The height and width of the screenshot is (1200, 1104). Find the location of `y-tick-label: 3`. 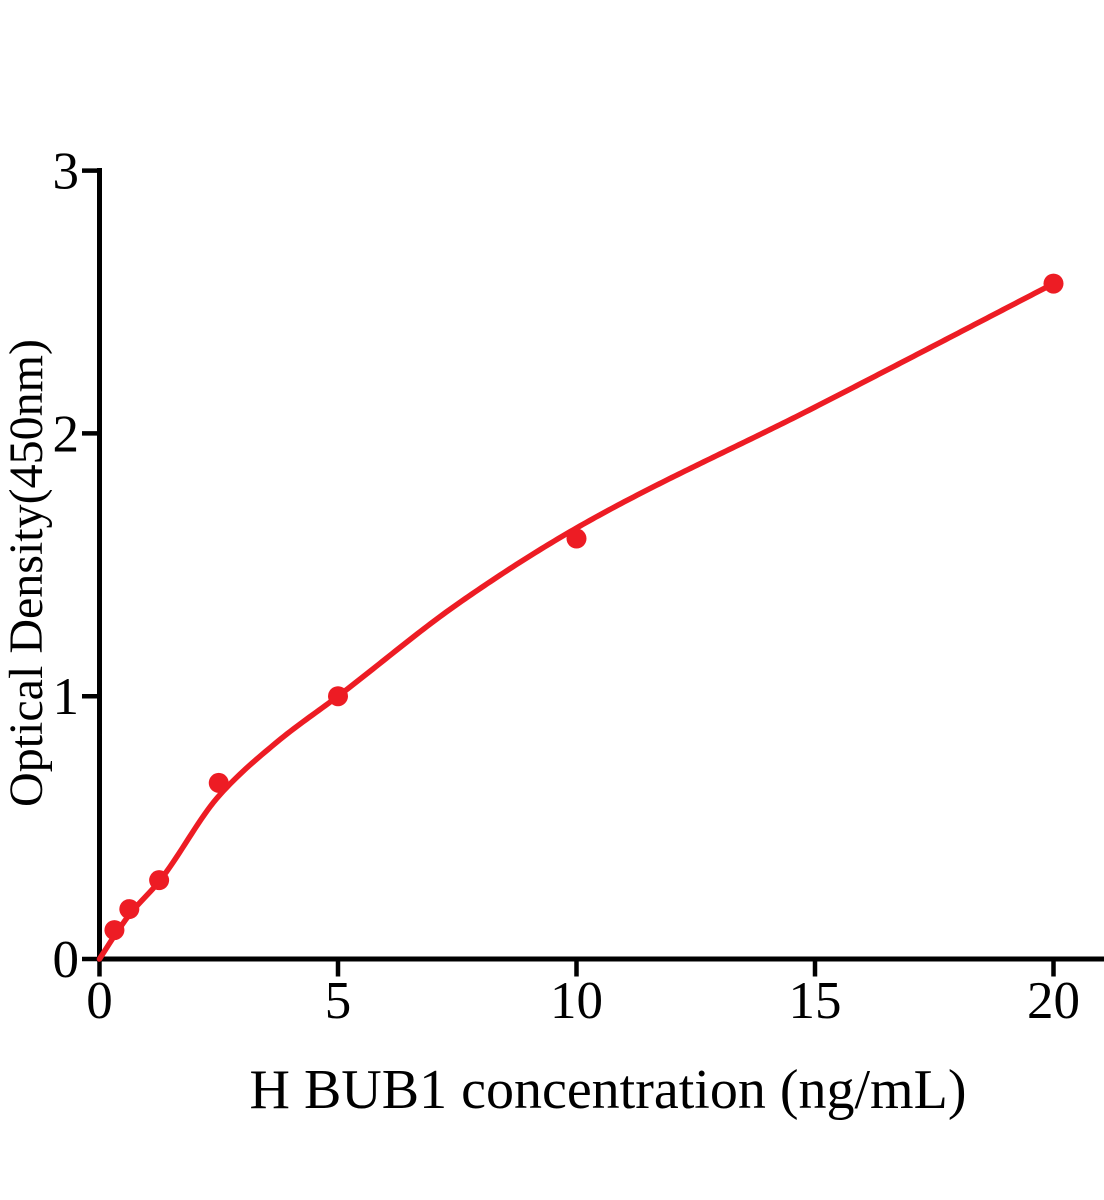

y-tick-label: 3 is located at coordinates (66, 172).